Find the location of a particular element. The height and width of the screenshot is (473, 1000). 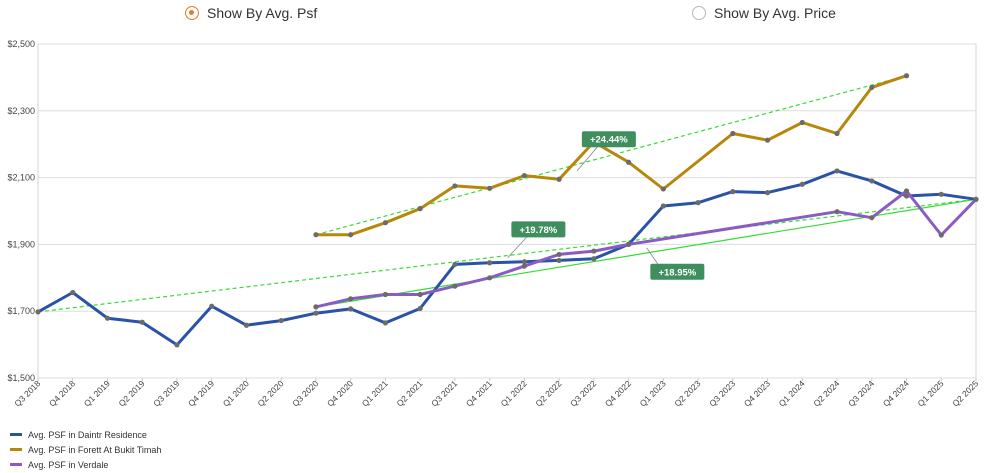

x-tick-label: Q2 2024 is located at coordinates (826, 393).